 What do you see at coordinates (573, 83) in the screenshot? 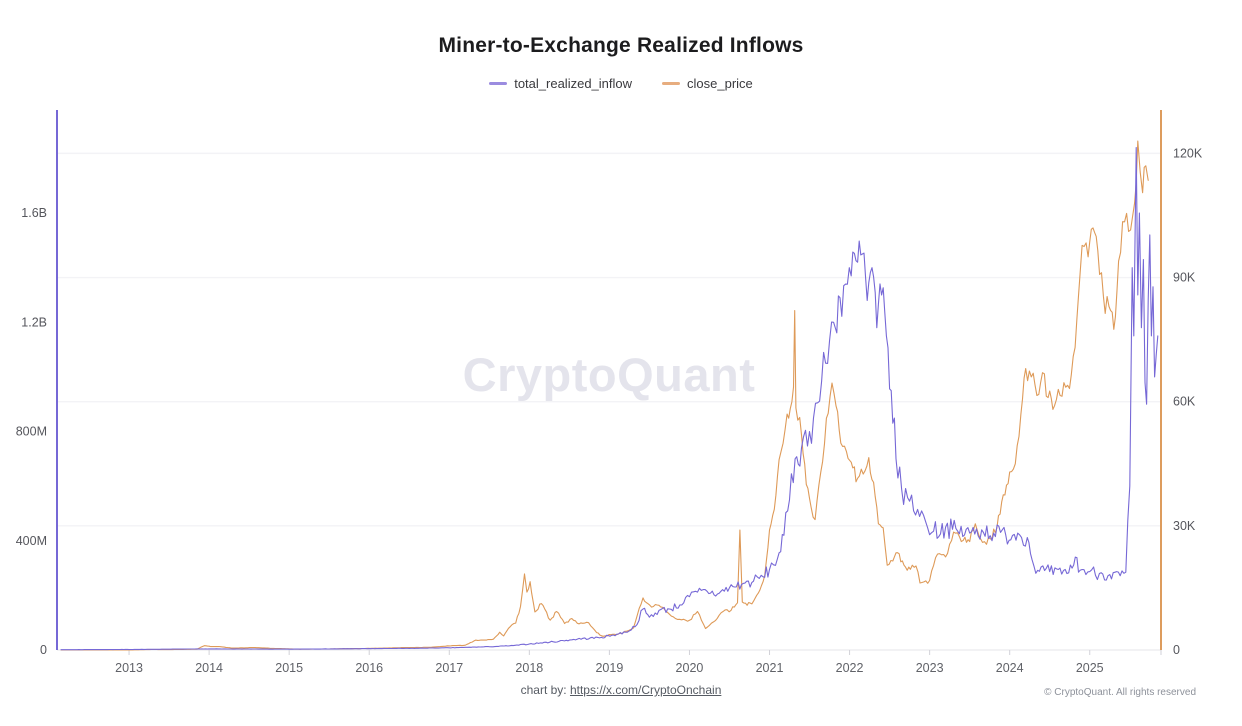
I see `legend-label: total_realized_inflow` at bounding box center [573, 83].